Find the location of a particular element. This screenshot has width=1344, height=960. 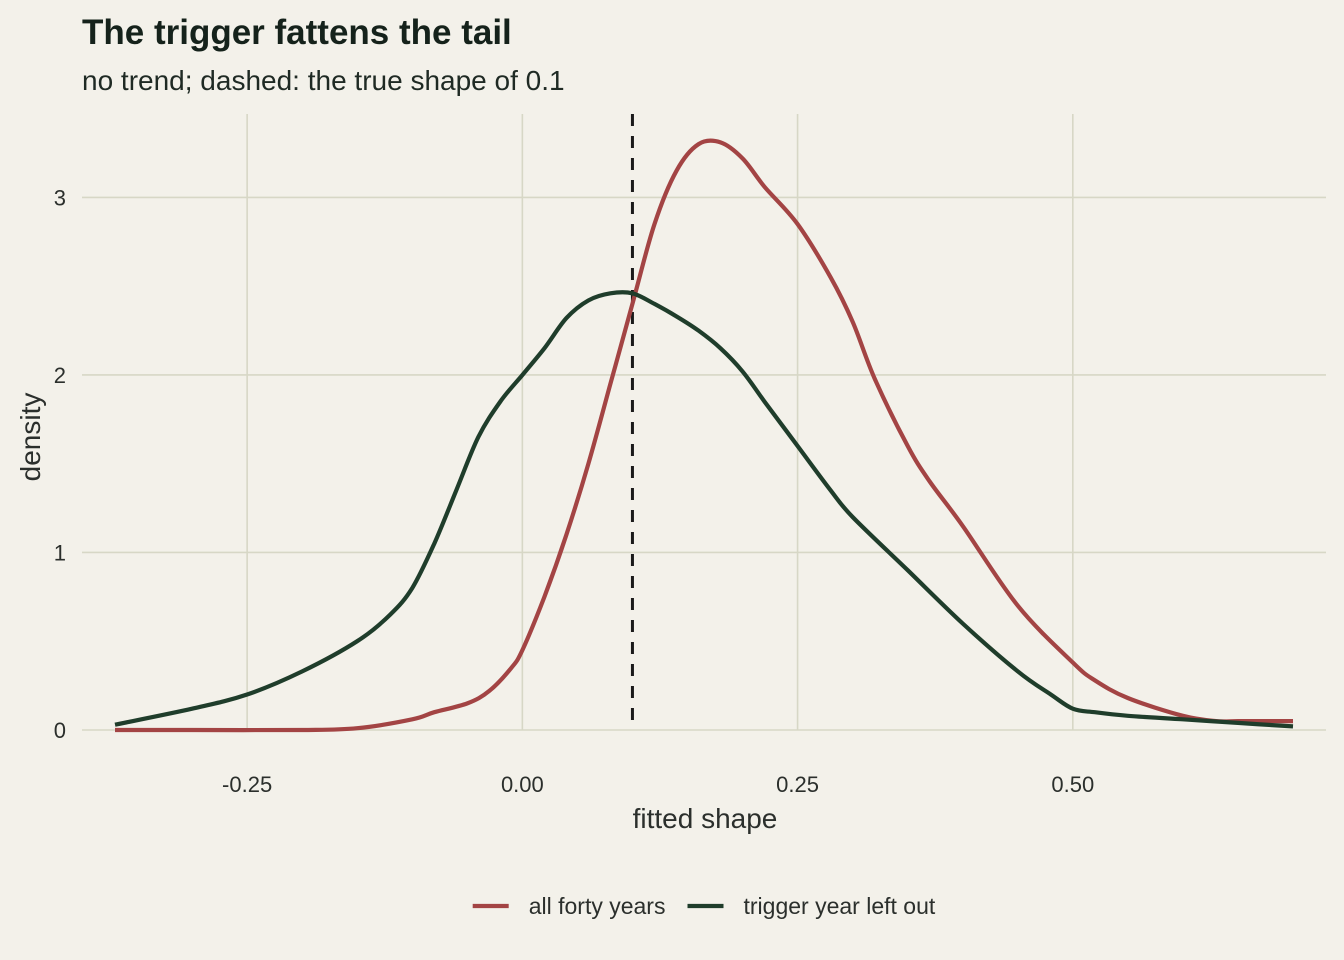

legend-label: trigger year left out is located at coordinates (840, 906).